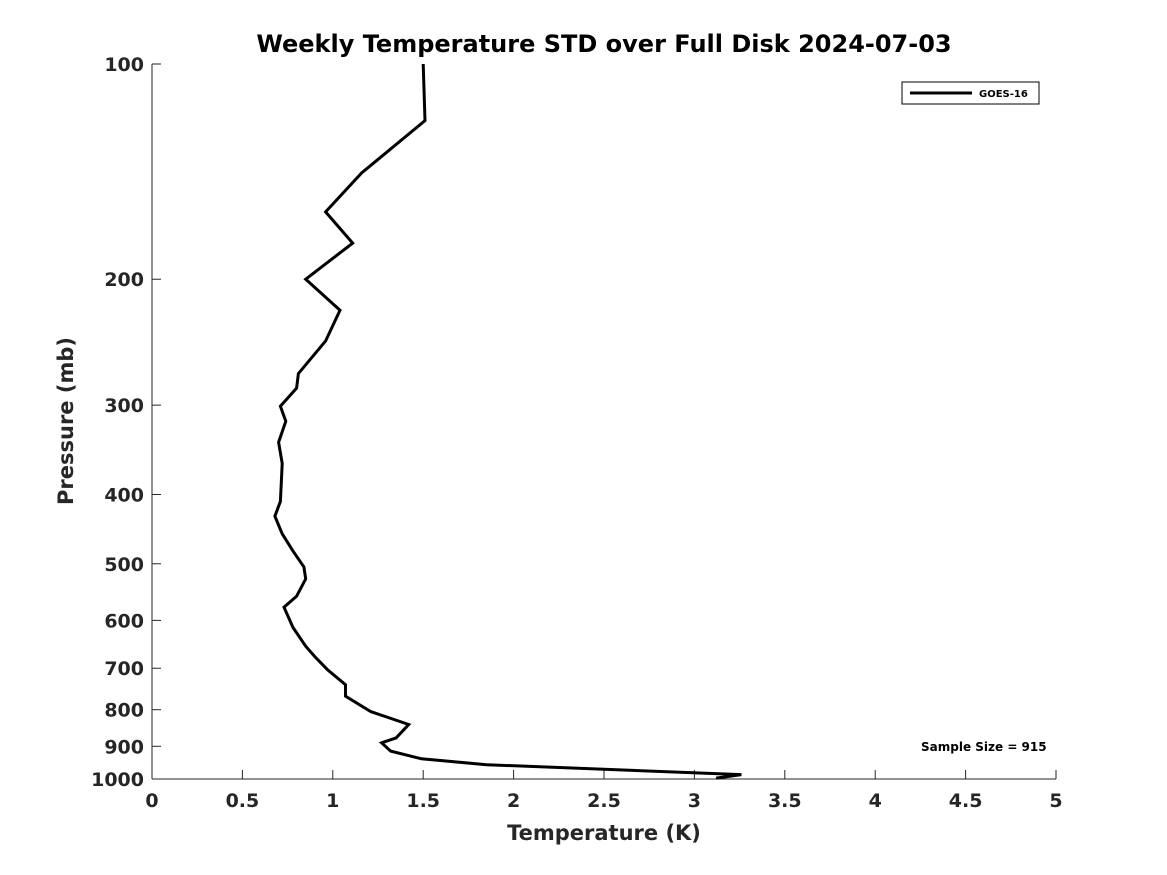 This screenshot has height=875, width=1167. I want to click on legend-label-goes-16: GOES-16, so click(1003, 94).